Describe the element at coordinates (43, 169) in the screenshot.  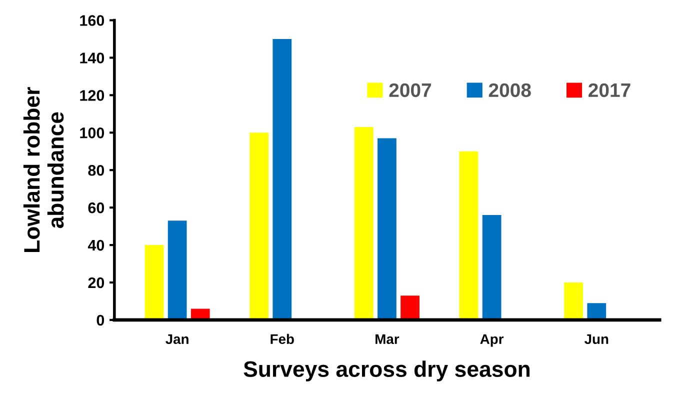
I see `y-axis-title: Lowland robber abundance` at that location.